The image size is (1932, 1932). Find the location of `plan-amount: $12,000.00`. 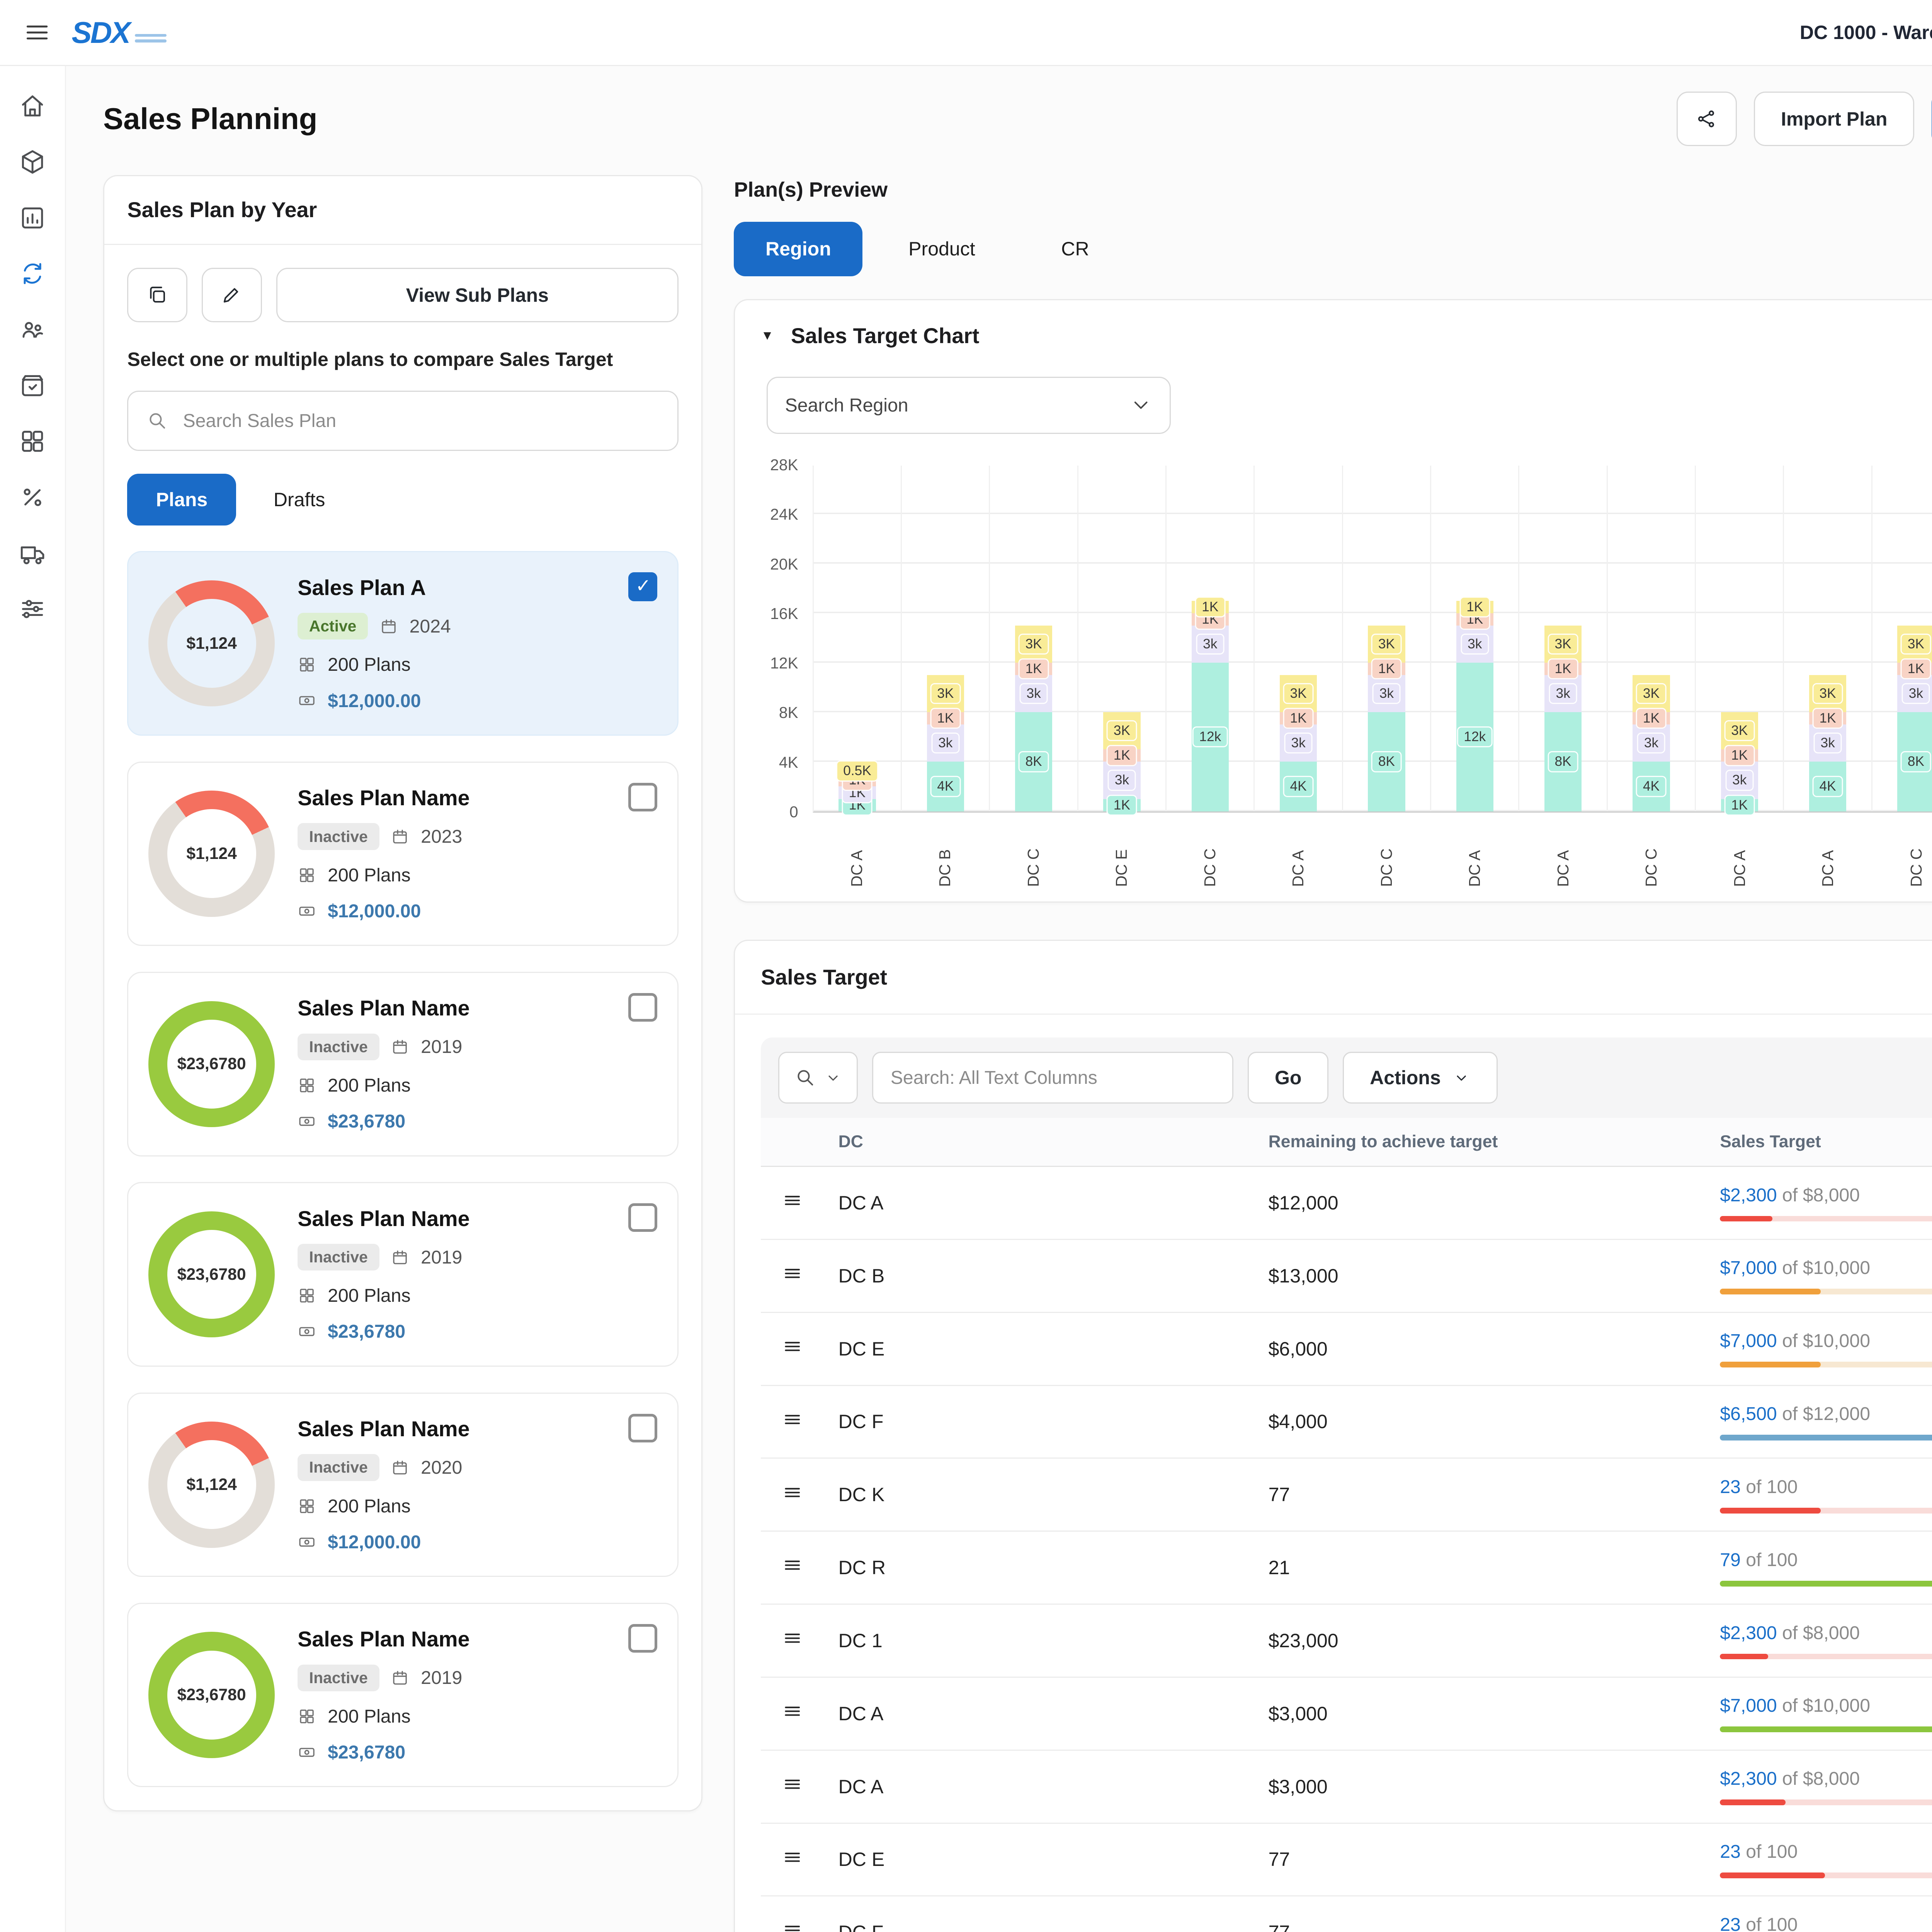

plan-amount: $12,000.00 is located at coordinates (374, 1542).